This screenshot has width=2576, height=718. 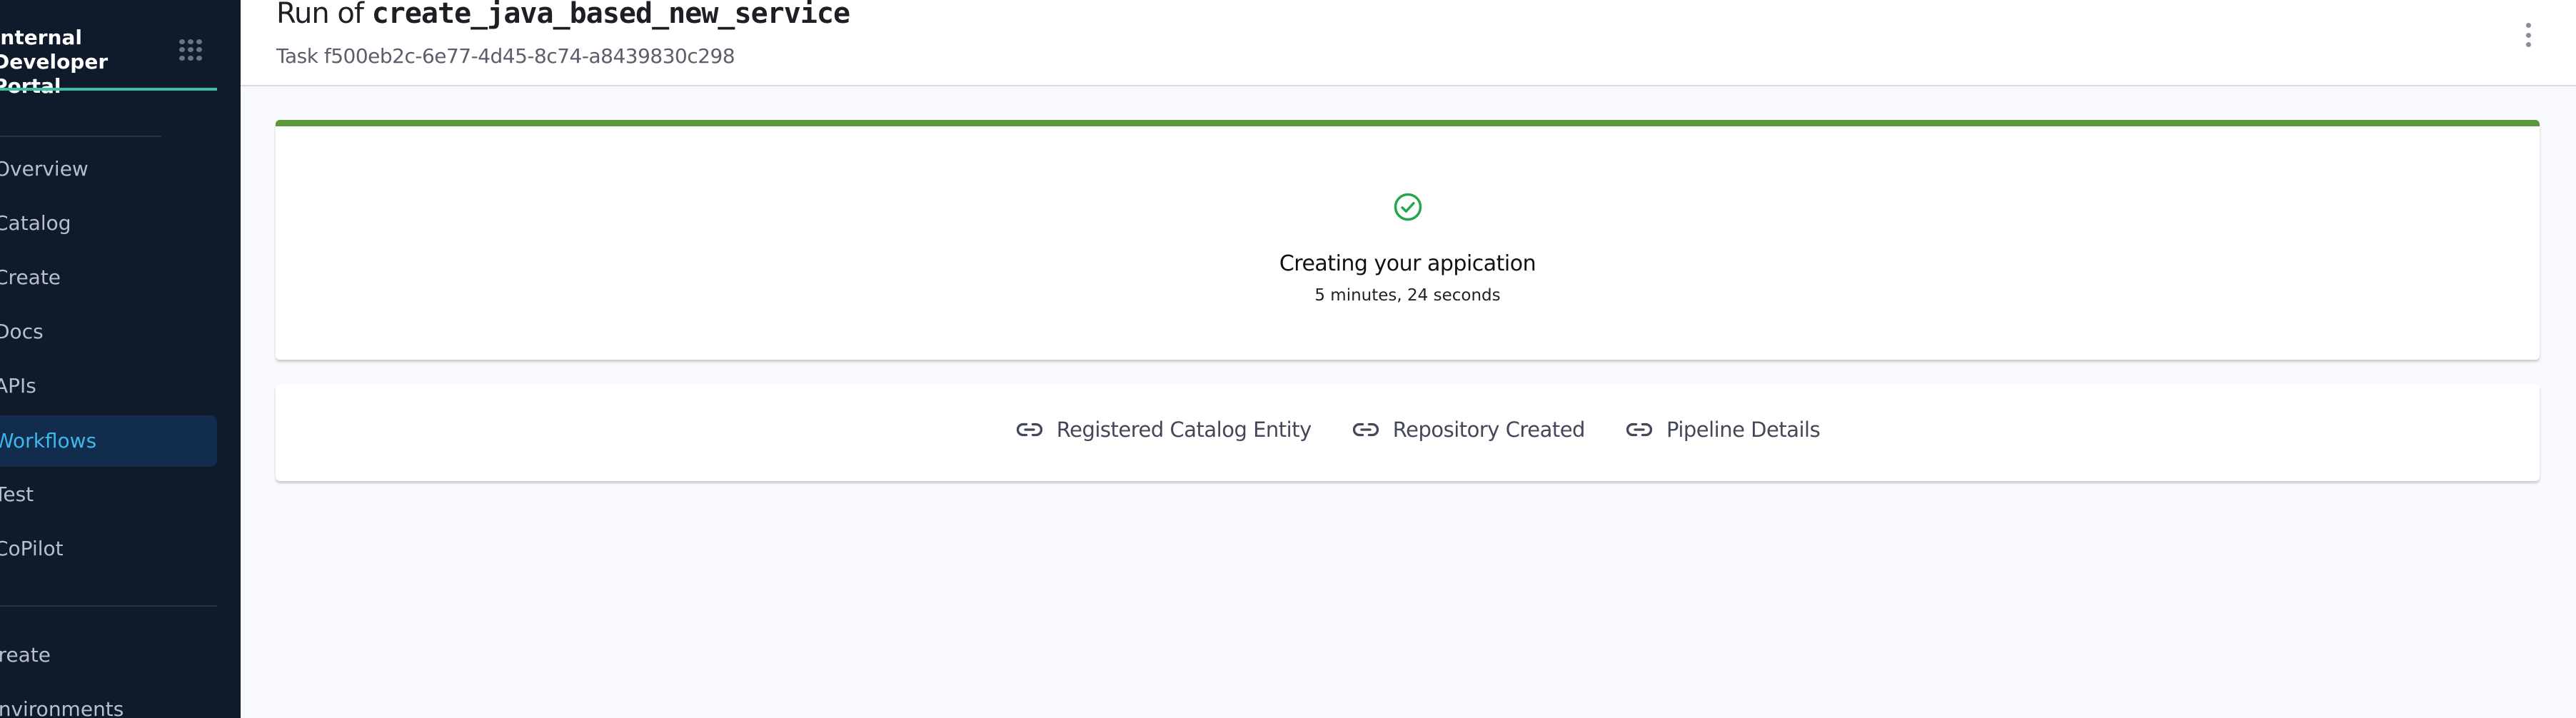 What do you see at coordinates (1184, 430) in the screenshot?
I see `link-label: Registered Catalog Entity` at bounding box center [1184, 430].